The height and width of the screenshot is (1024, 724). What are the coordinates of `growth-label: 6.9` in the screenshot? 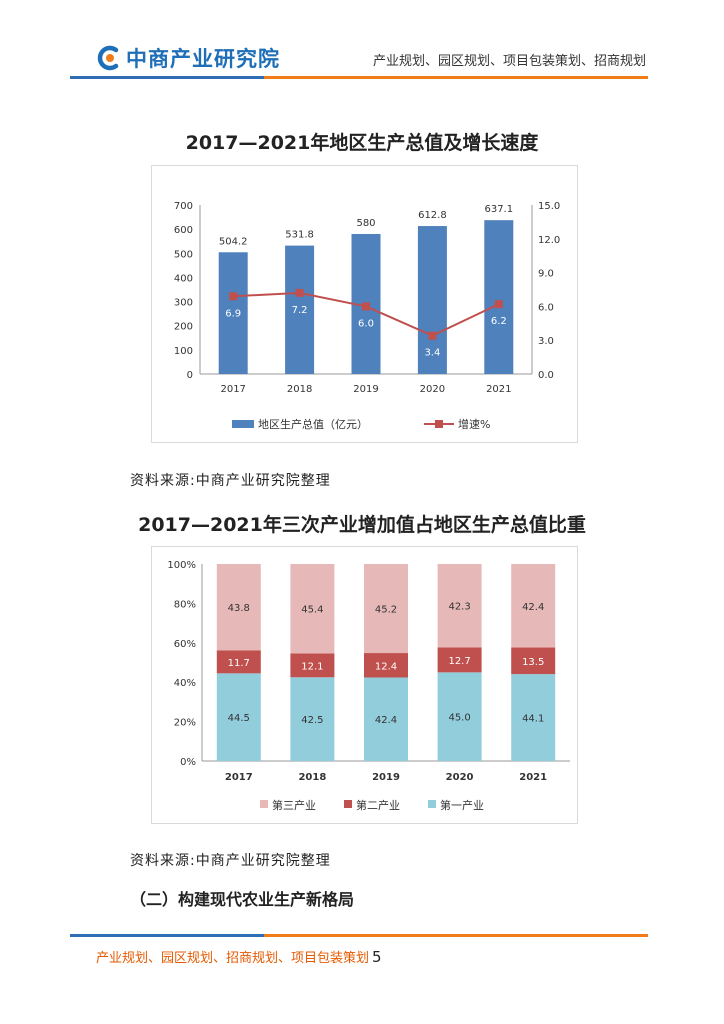 It's located at (233, 313).